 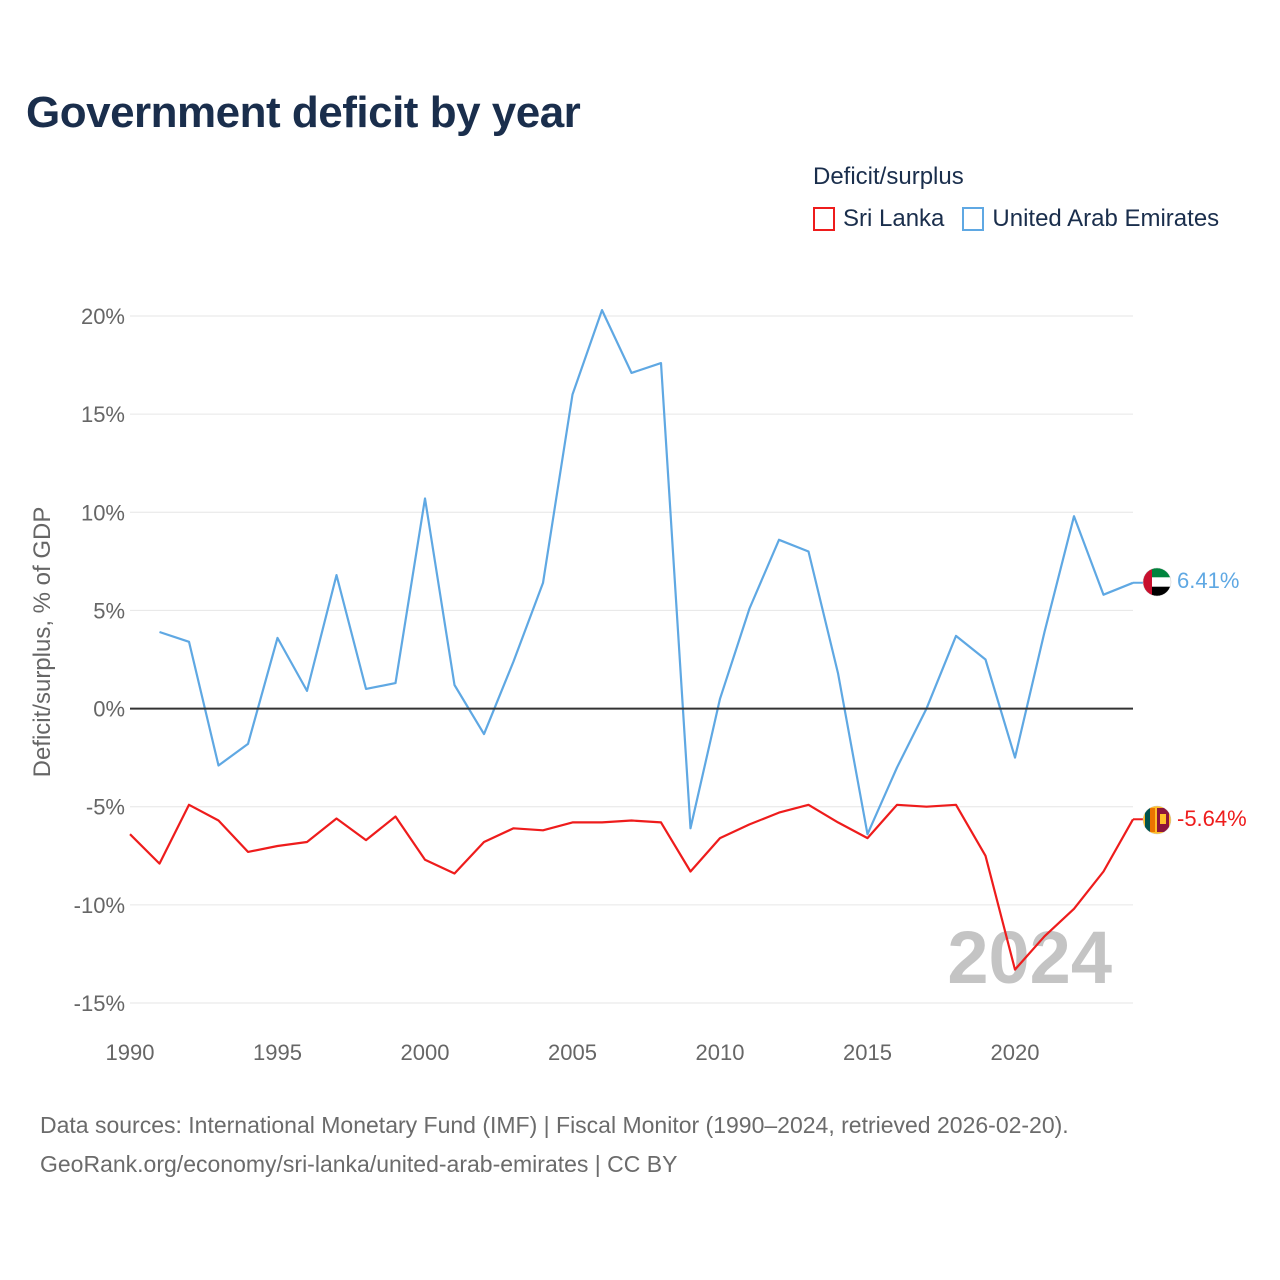 What do you see at coordinates (1208, 580) in the screenshot?
I see `uae-end-label: 6.41%` at bounding box center [1208, 580].